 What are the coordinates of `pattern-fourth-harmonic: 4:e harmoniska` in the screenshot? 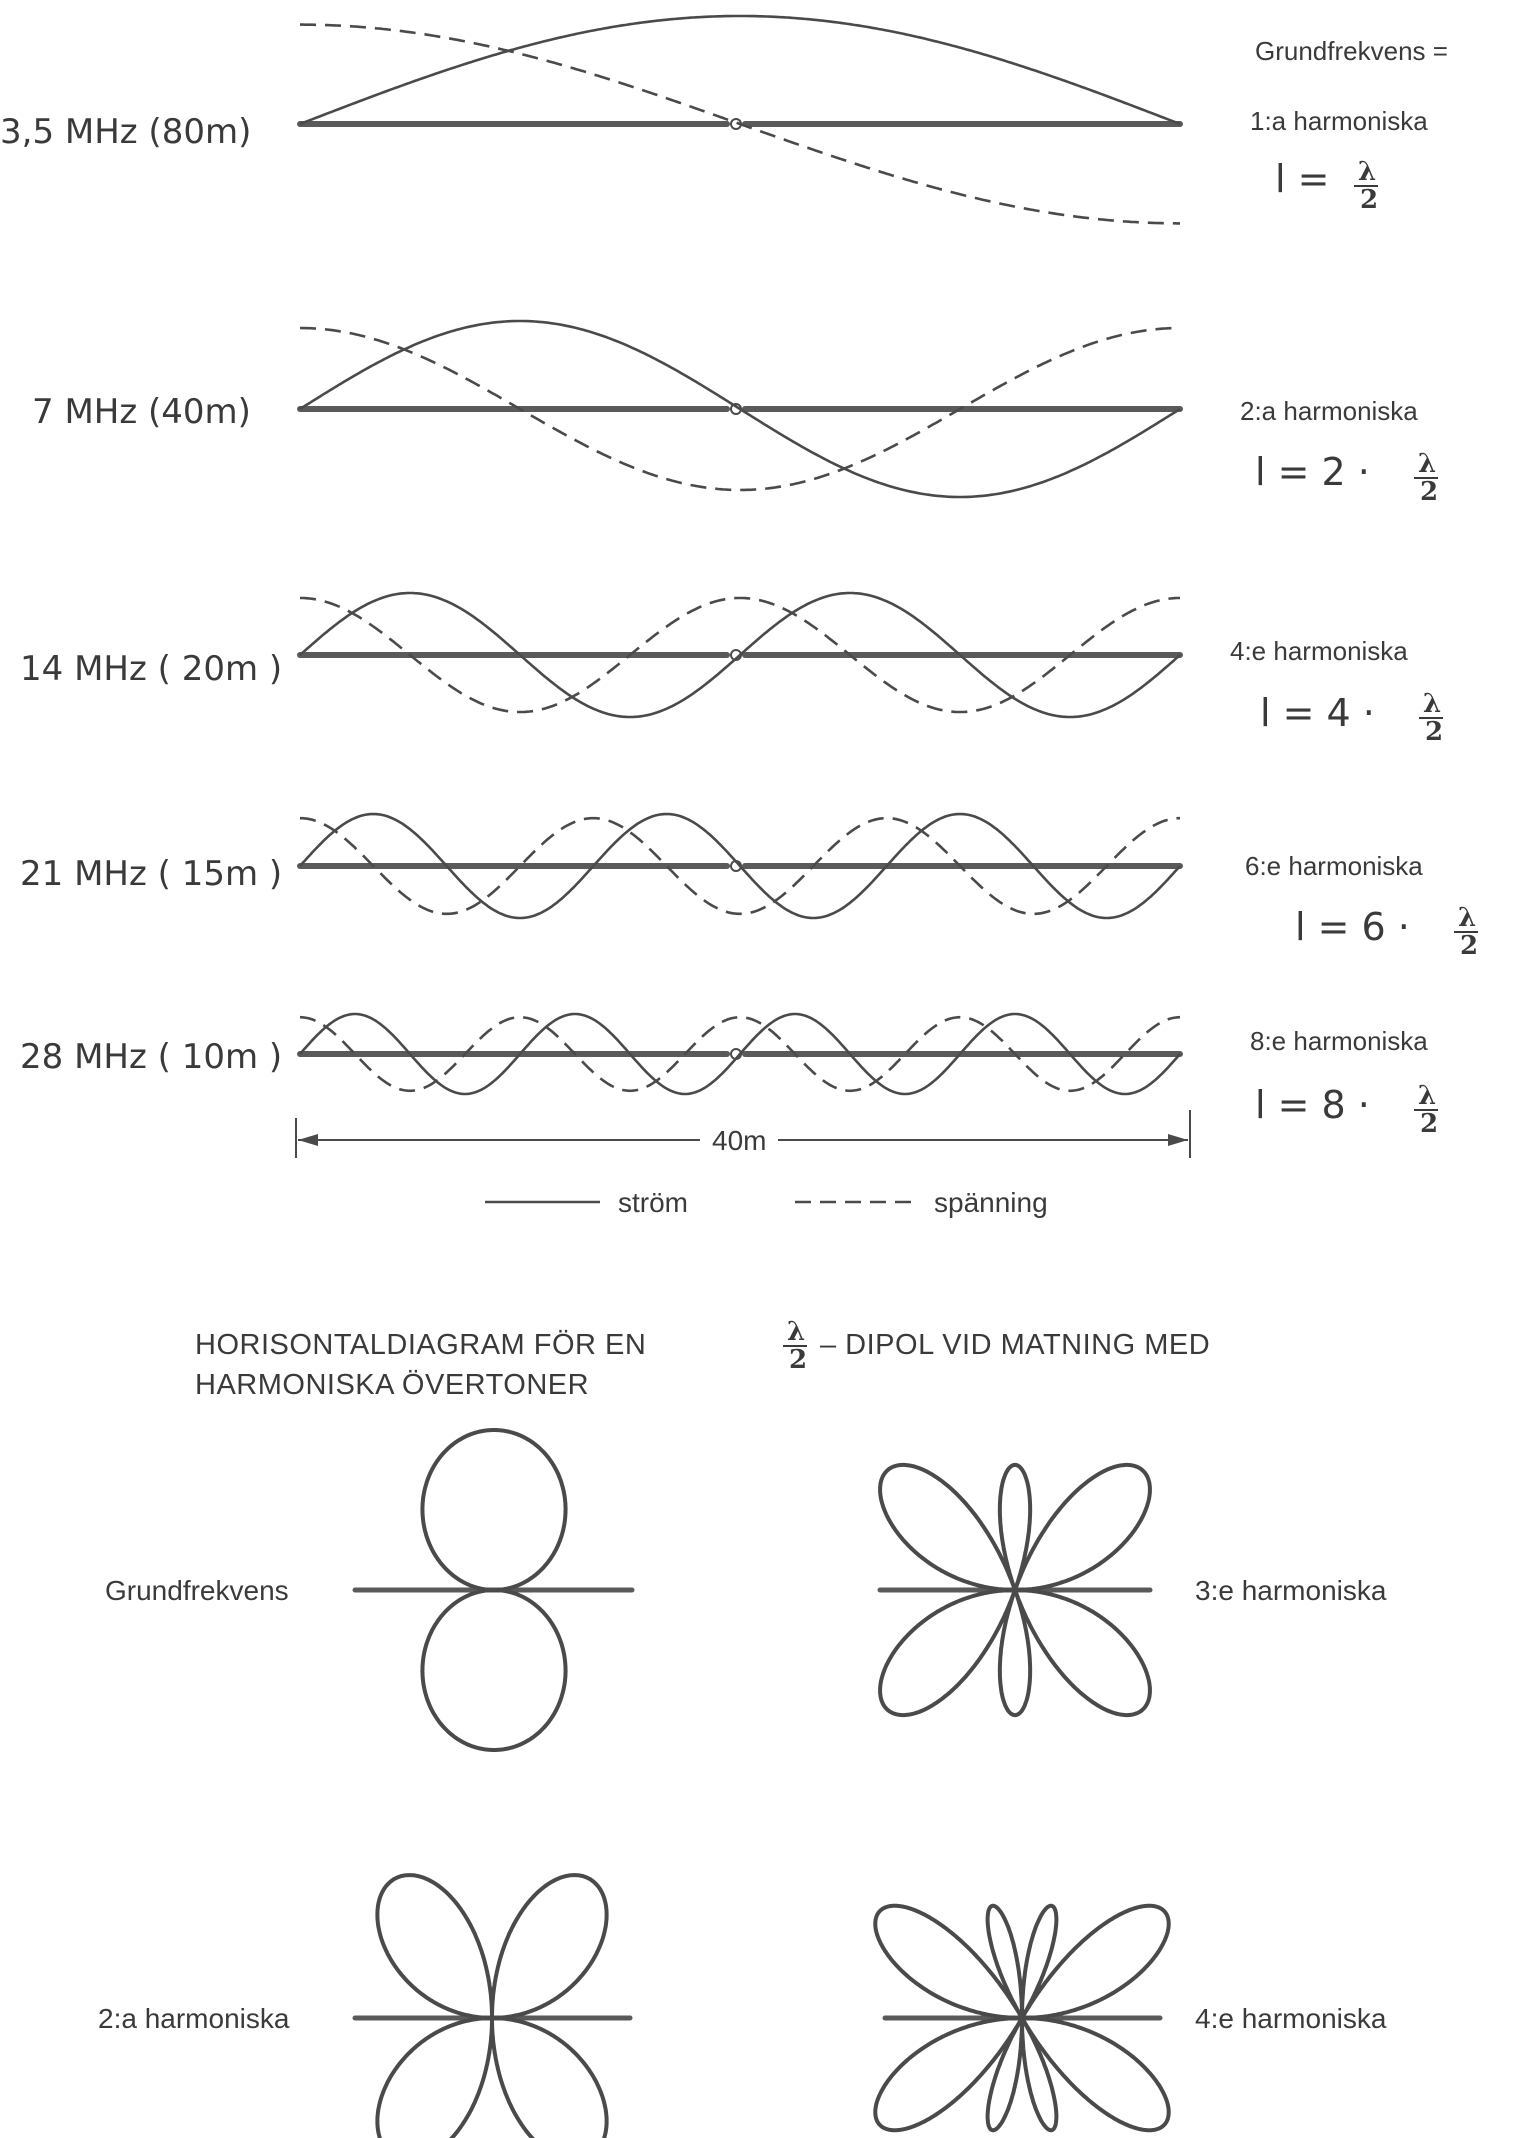 It's located at (1130, 2018).